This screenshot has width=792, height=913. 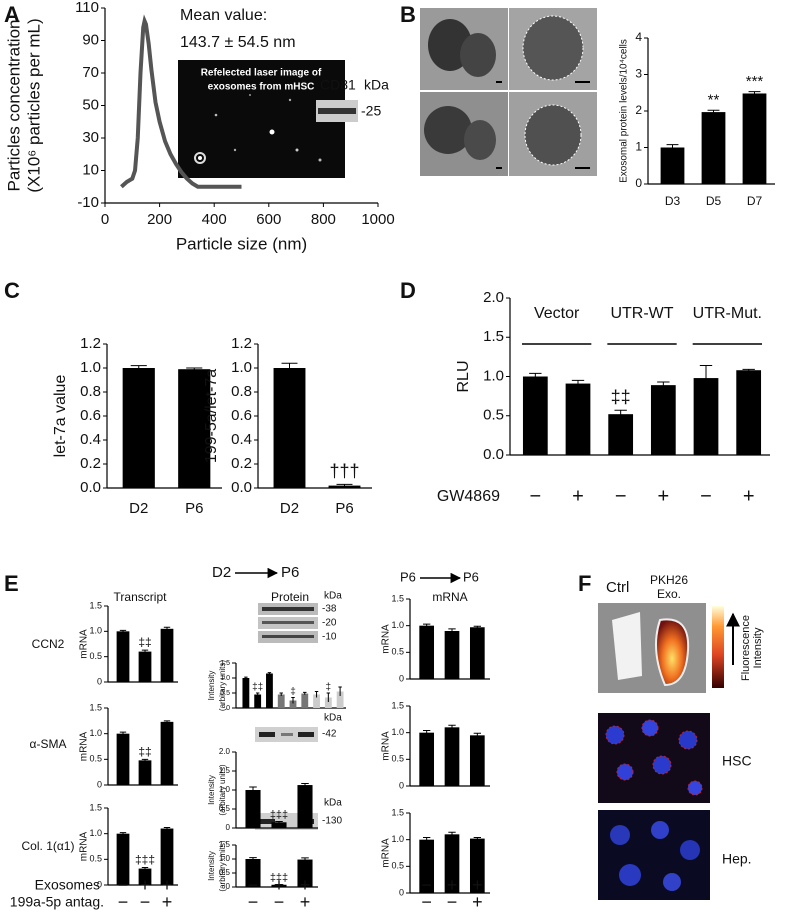 I want to click on flow-label: D2, so click(x=221, y=572).